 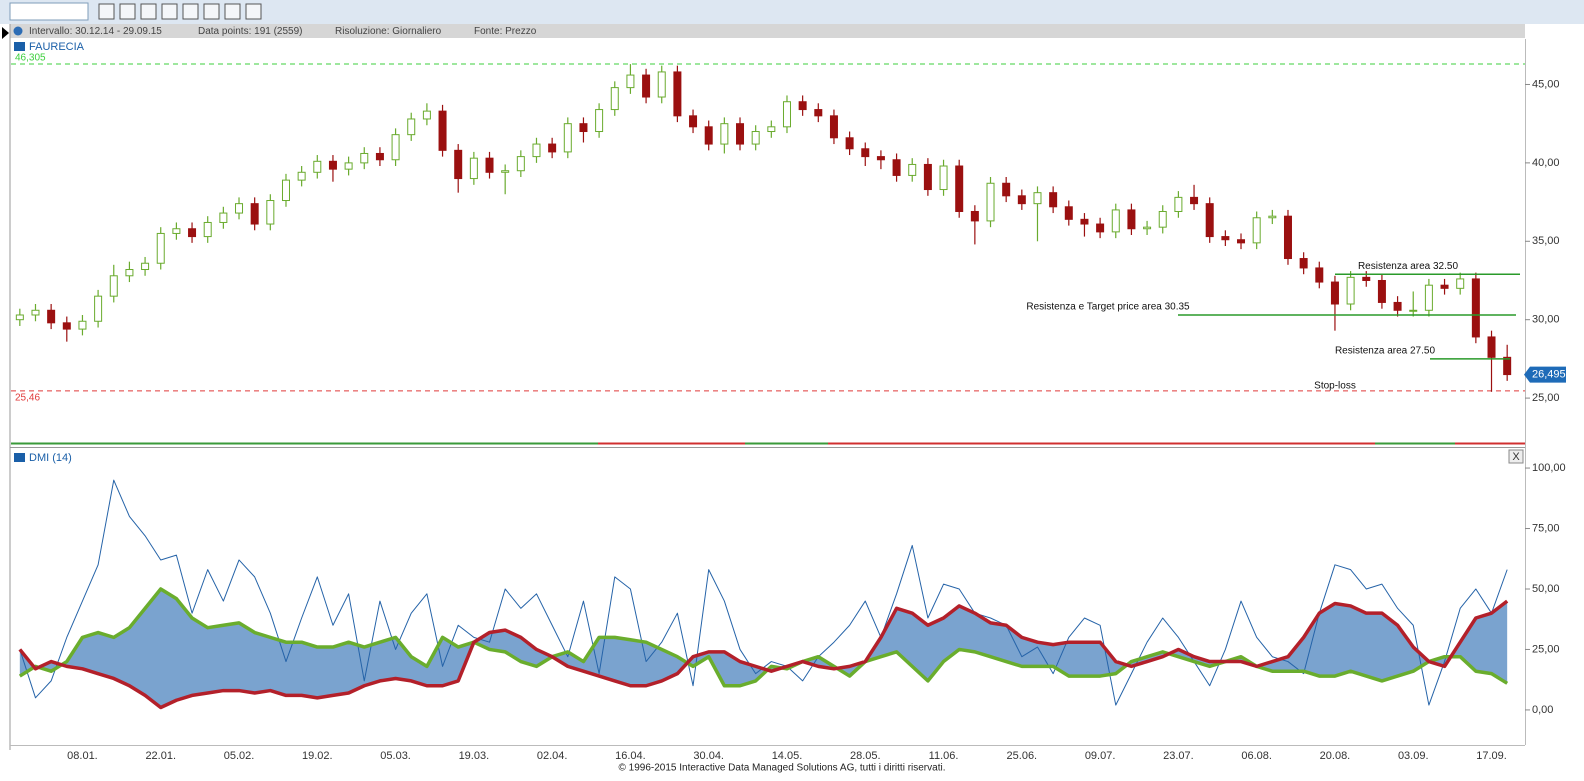 I want to click on y-tick-label: 75,00, so click(x=1546, y=528).